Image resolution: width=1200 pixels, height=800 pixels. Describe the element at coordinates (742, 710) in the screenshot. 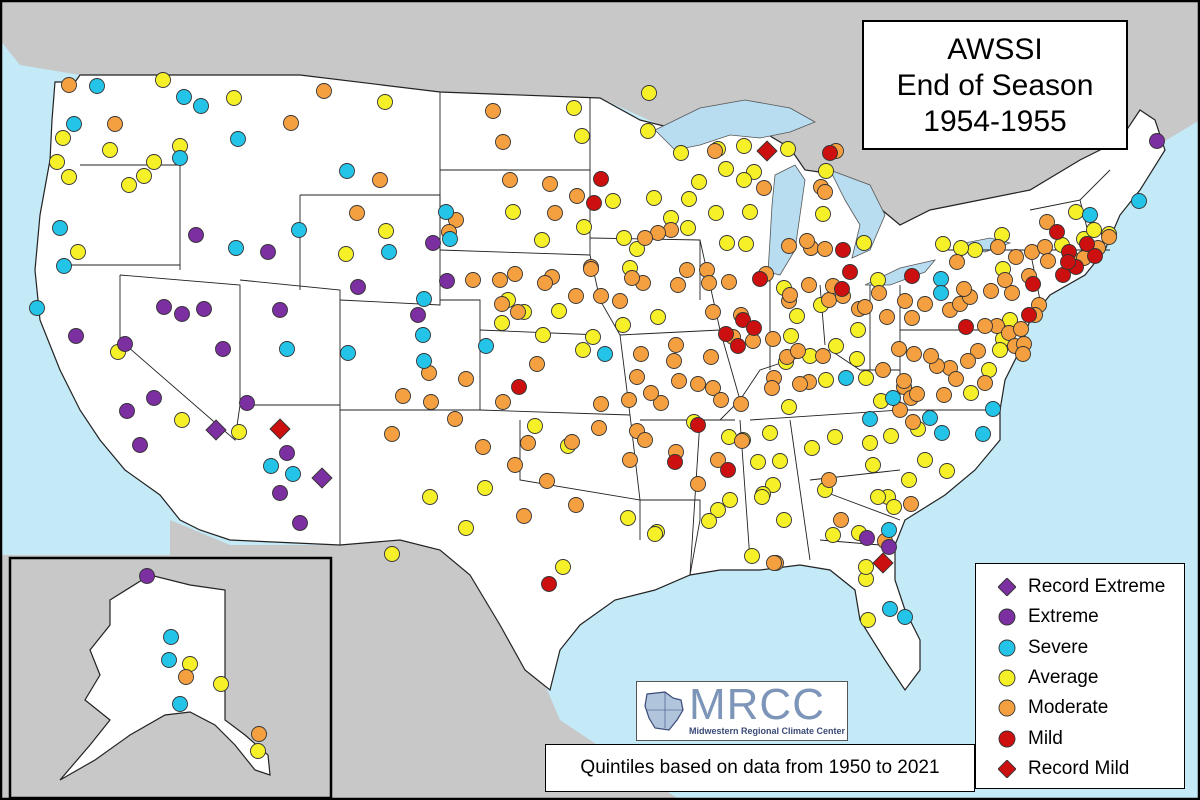

I see `mrcc-logo: MRCC Midwestern Regional Climate Center` at that location.